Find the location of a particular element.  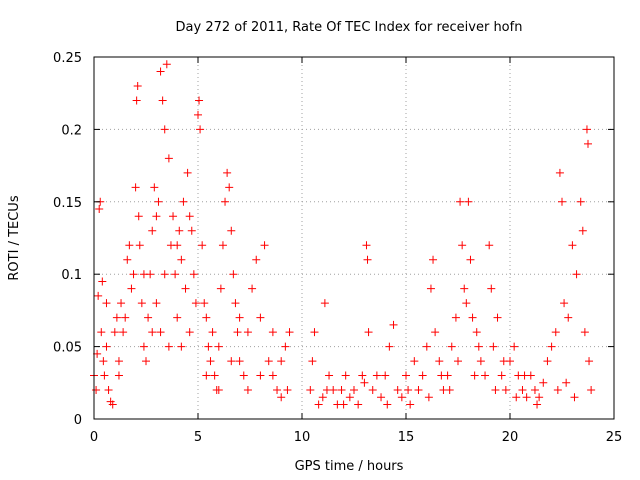

y-tick-label: 0.05 is located at coordinates (67, 348).